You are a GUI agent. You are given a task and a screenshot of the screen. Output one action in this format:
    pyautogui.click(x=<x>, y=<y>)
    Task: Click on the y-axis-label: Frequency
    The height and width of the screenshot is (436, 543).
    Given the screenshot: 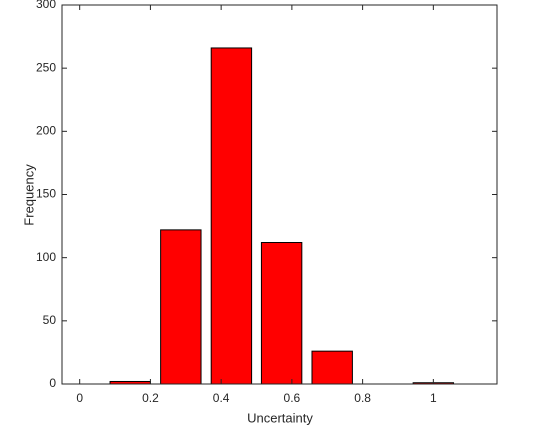 What is the action you would take?
    pyautogui.click(x=28, y=195)
    